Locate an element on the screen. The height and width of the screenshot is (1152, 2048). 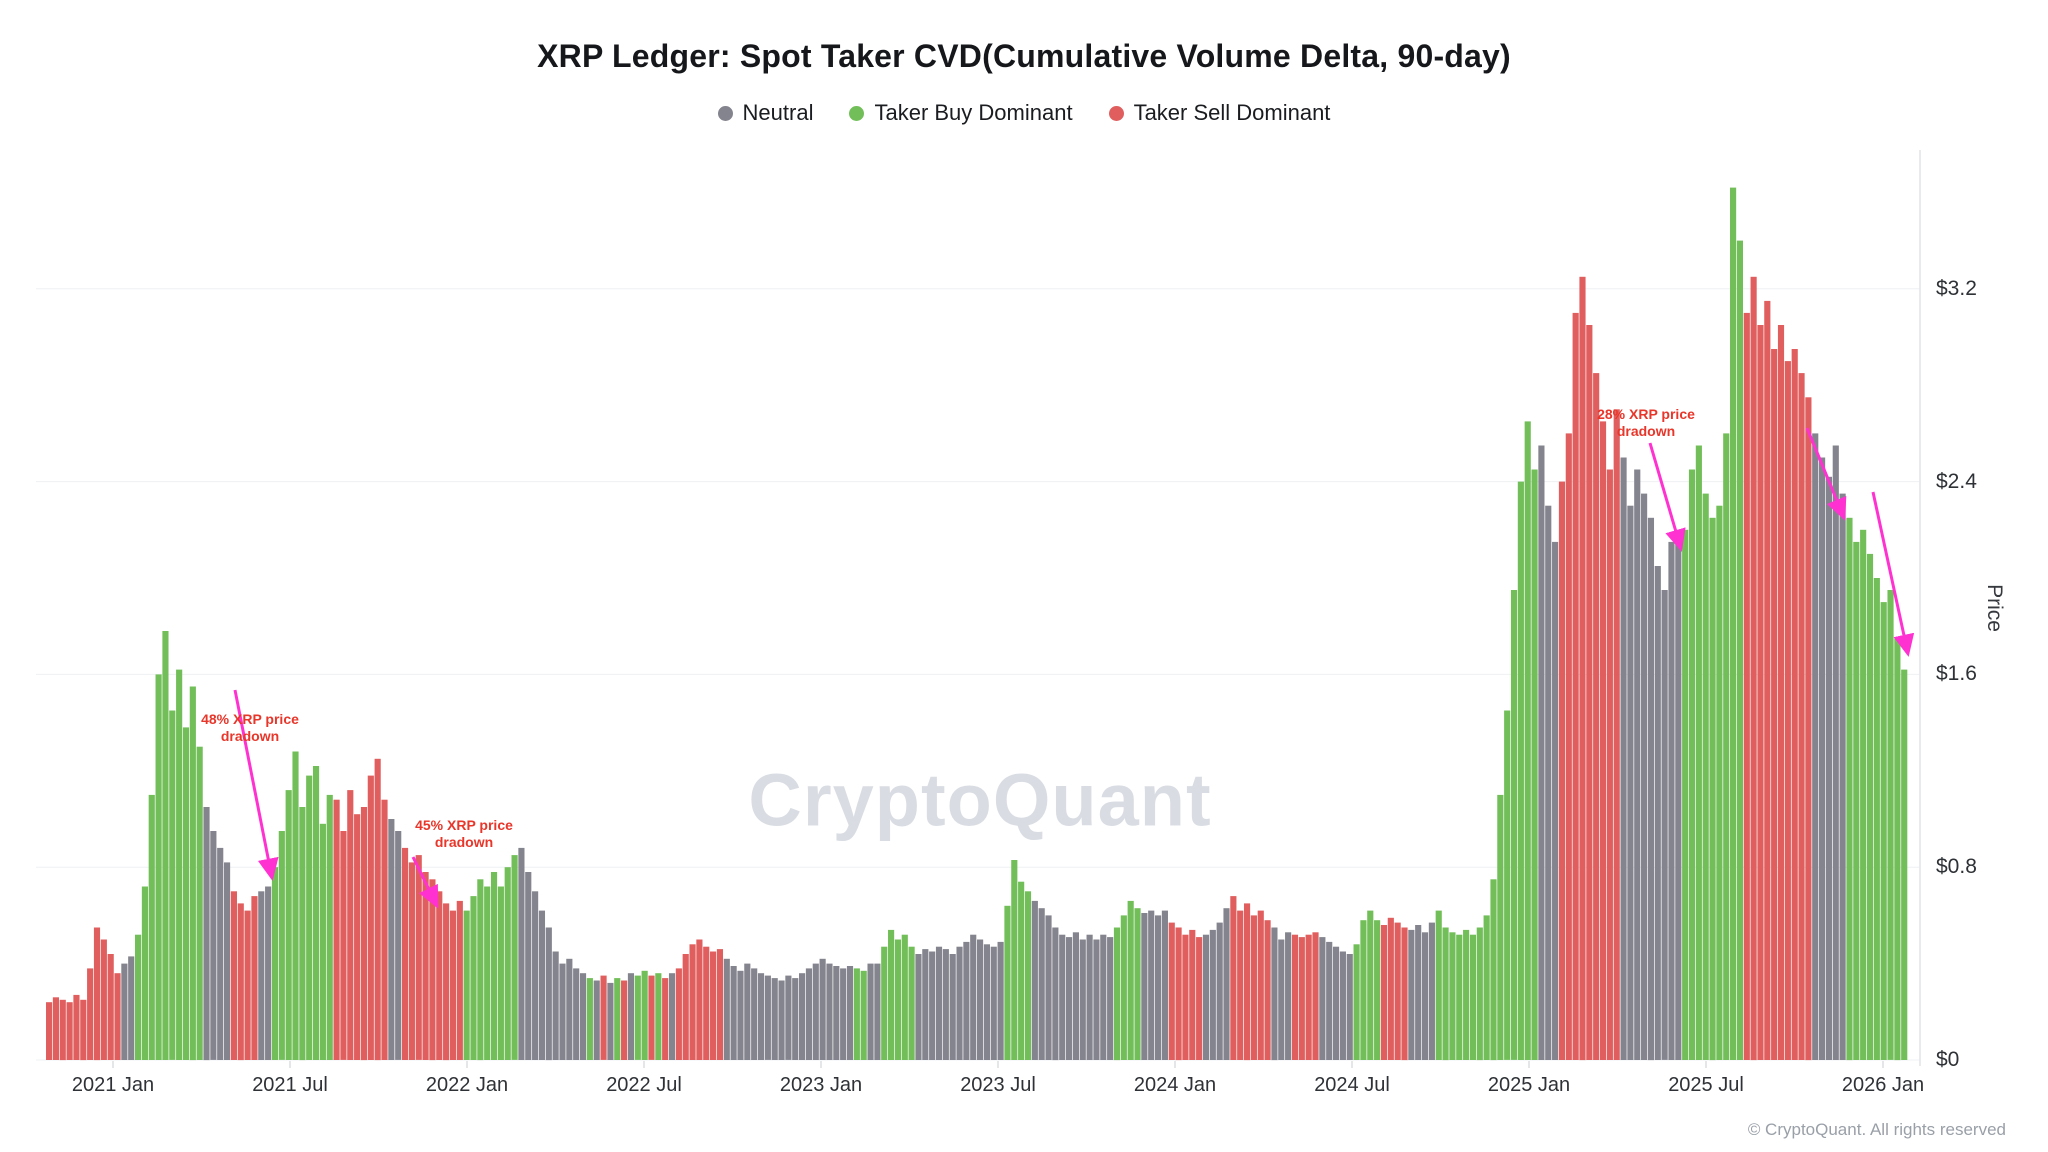
legend-item-taker-buy-dominant: Taker Buy Dominant is located at coordinates (961, 113).